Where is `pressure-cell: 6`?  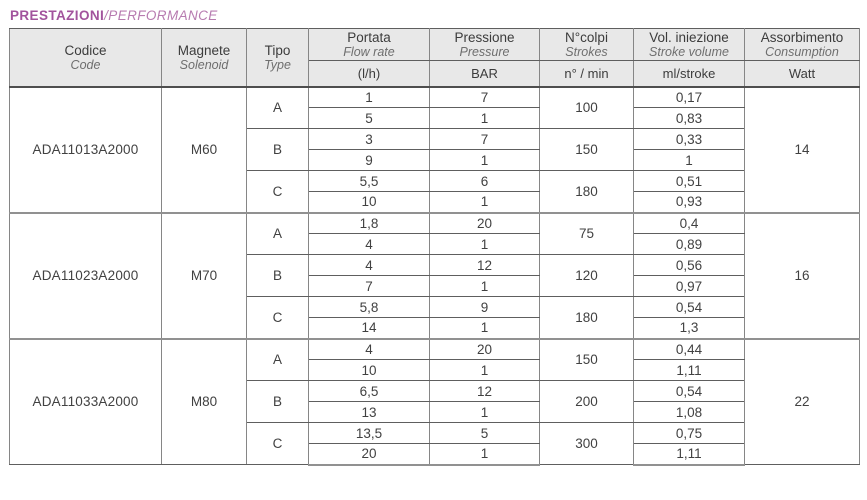
pressure-cell: 6 is located at coordinates (484, 181).